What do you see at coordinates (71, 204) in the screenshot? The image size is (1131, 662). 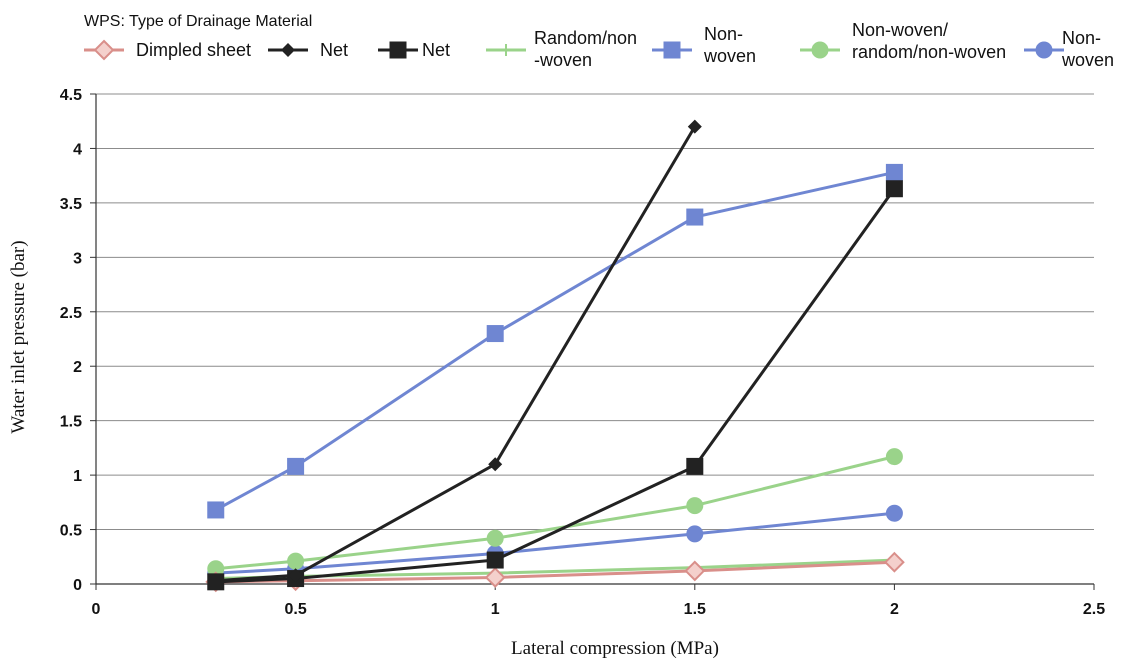 I see `y-tick-label: 3.5` at bounding box center [71, 204].